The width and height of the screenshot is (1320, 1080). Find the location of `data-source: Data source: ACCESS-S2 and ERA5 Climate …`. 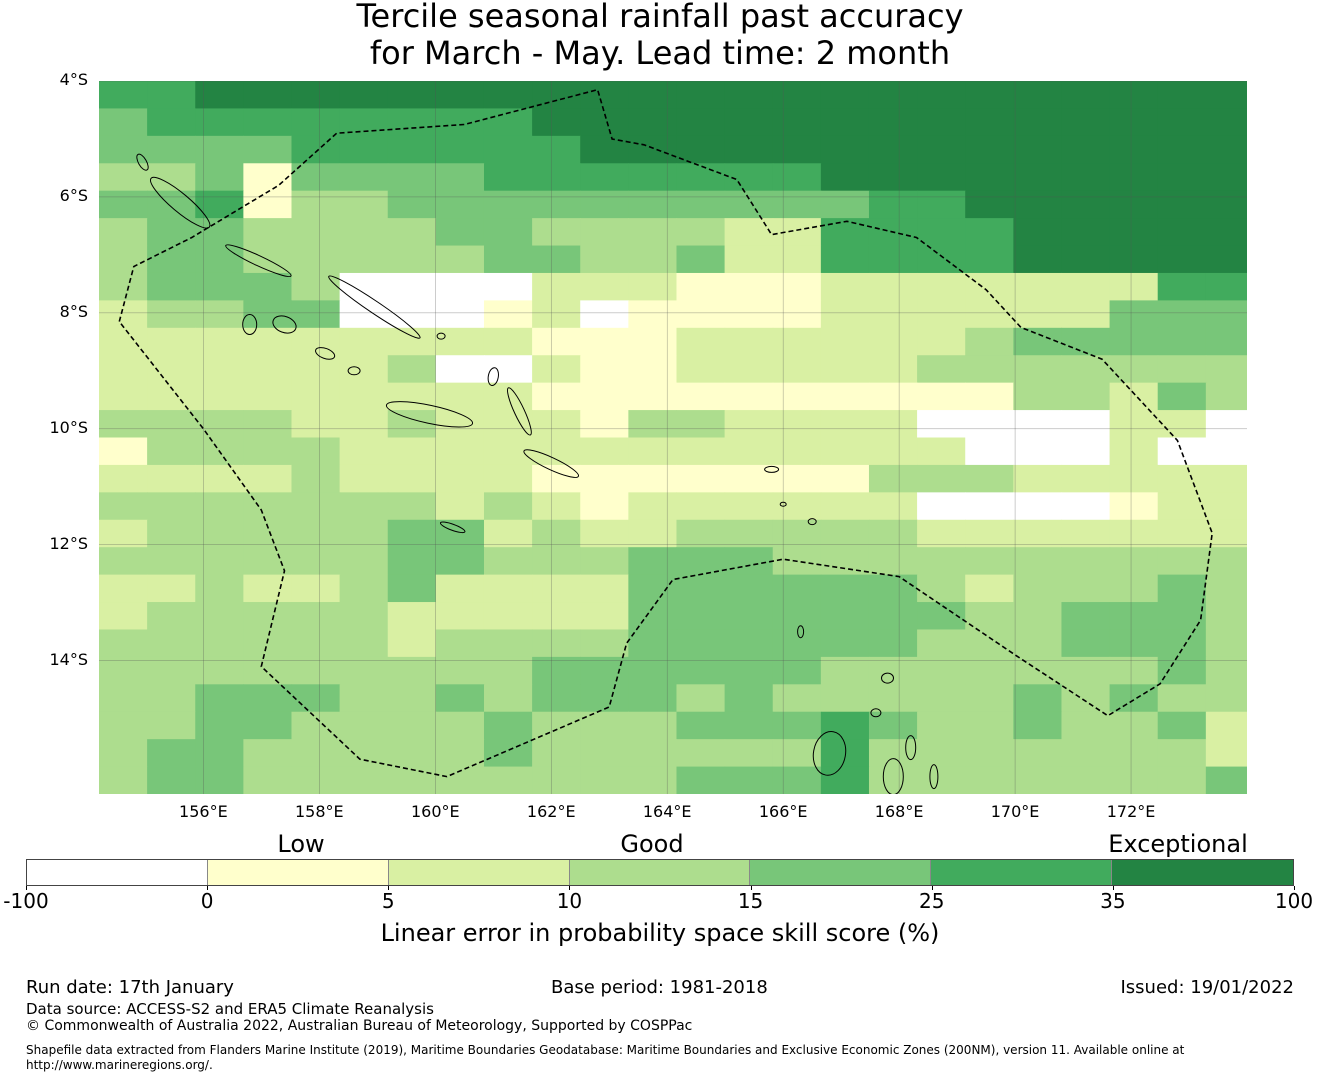

data-source: Data source: ACCESS-S2 and ERA5 Climate … is located at coordinates (230, 1009).